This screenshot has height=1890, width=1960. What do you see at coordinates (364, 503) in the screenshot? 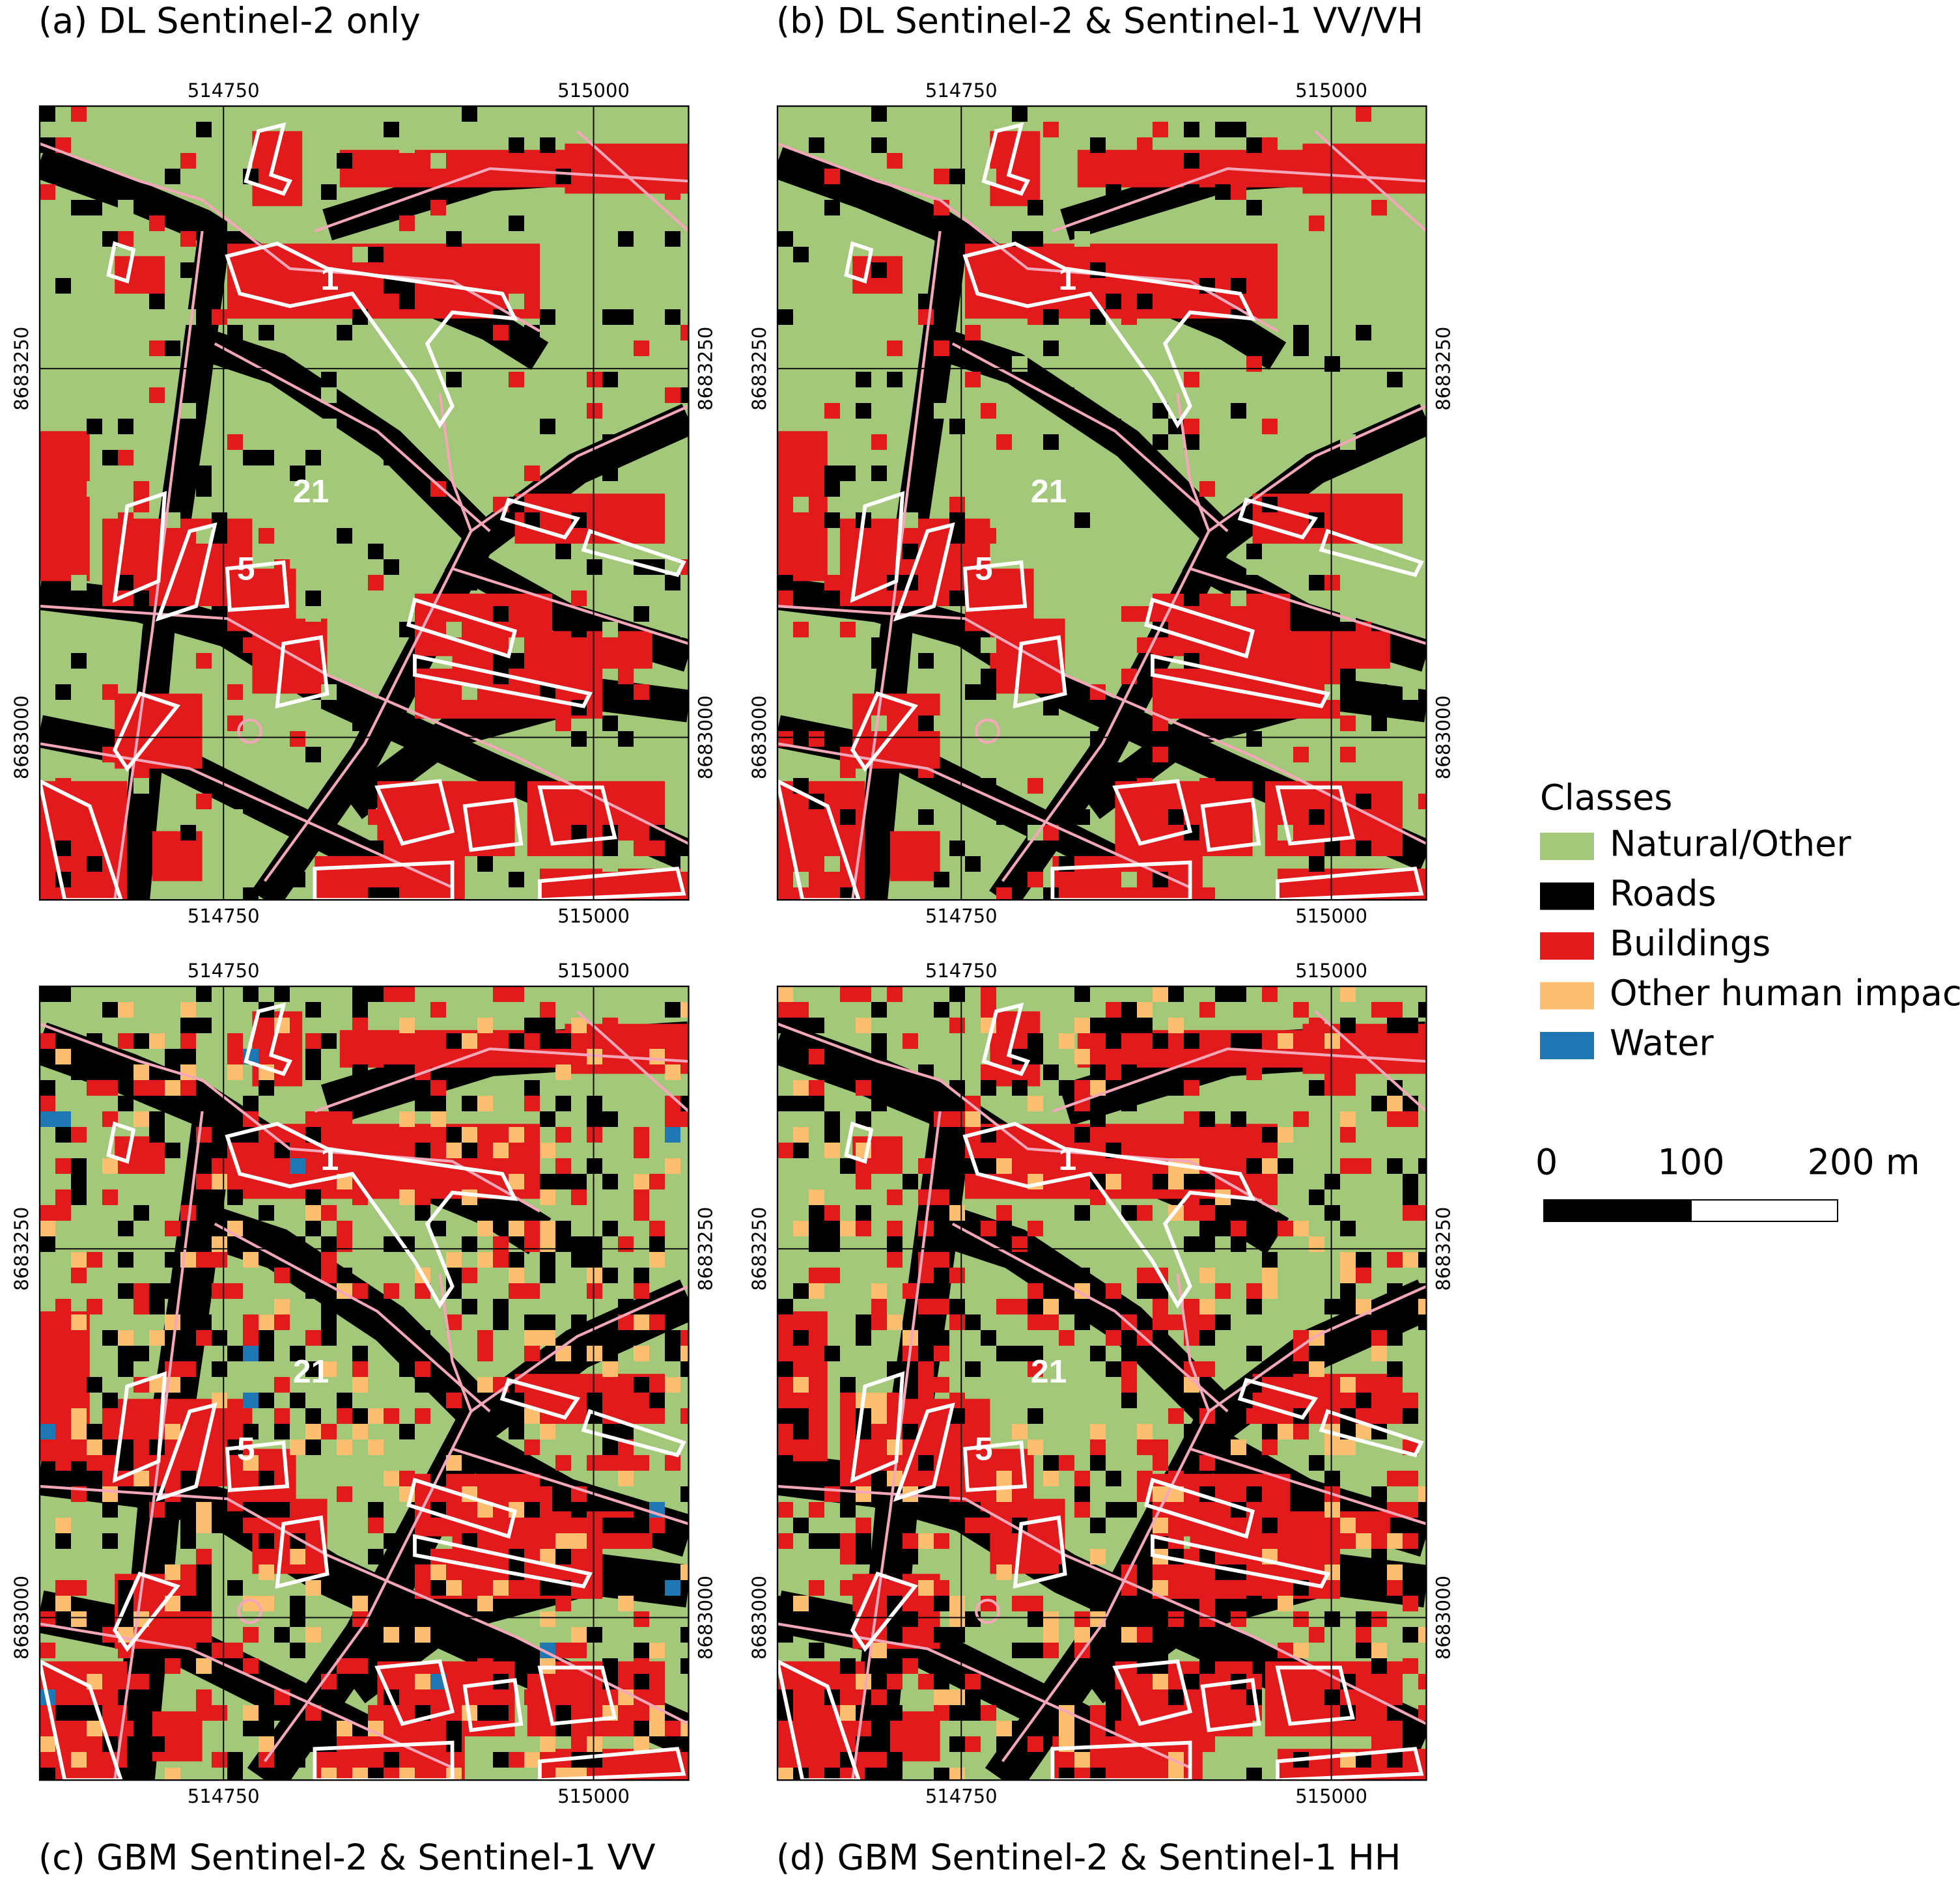
I see `map-frame` at bounding box center [364, 503].